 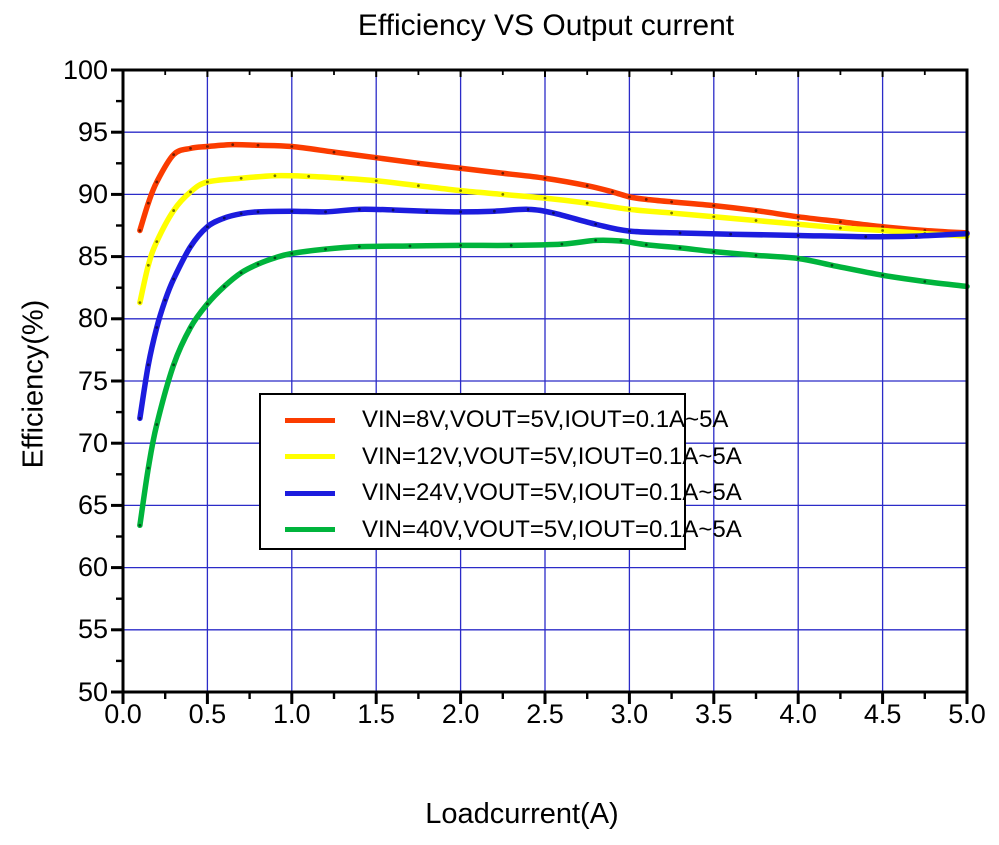 What do you see at coordinates (85, 69) in the screenshot?
I see `y-tick-label: 100` at bounding box center [85, 69].